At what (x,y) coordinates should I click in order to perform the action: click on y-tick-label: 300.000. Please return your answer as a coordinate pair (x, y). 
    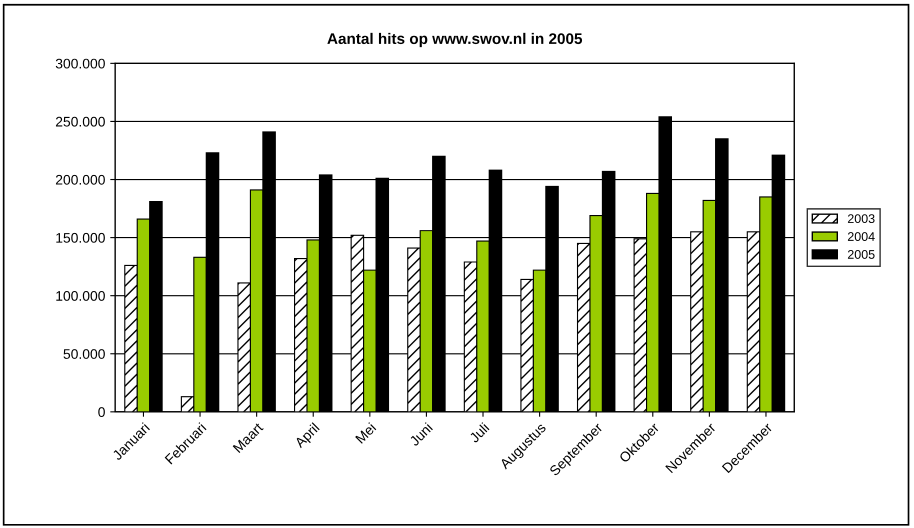
    Looking at the image, I should click on (80, 63).